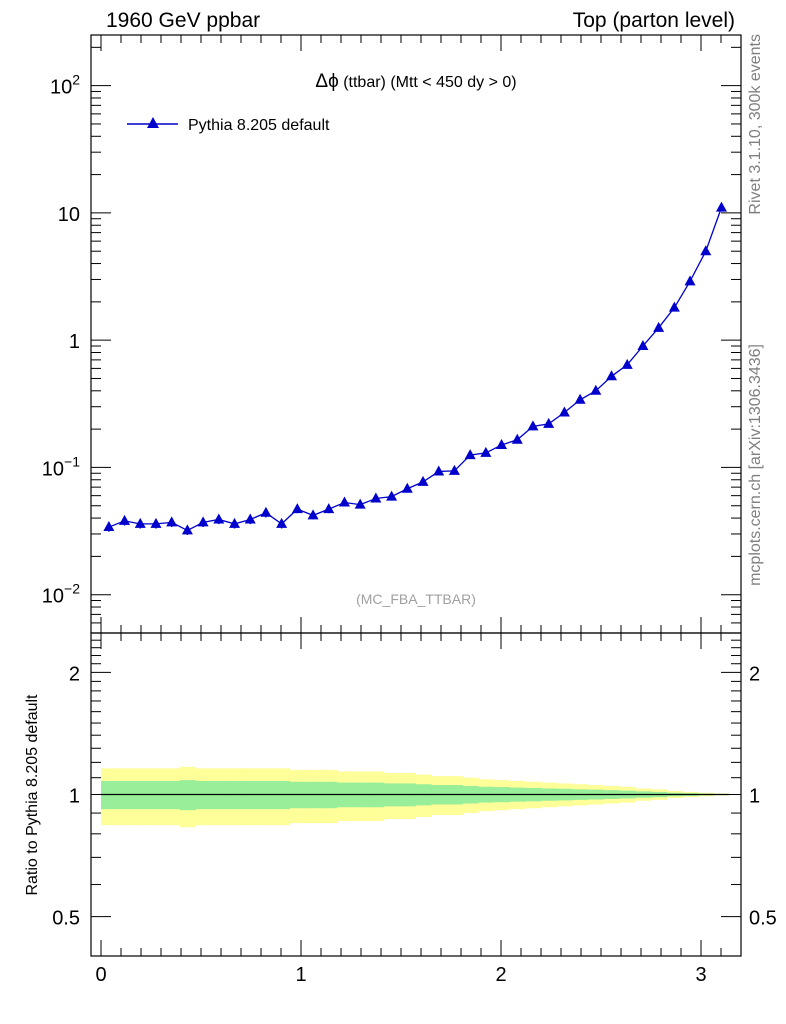 This screenshot has height=1024, width=786. Describe the element at coordinates (100, 975) in the screenshot. I see `x-tick-label: 0` at that location.